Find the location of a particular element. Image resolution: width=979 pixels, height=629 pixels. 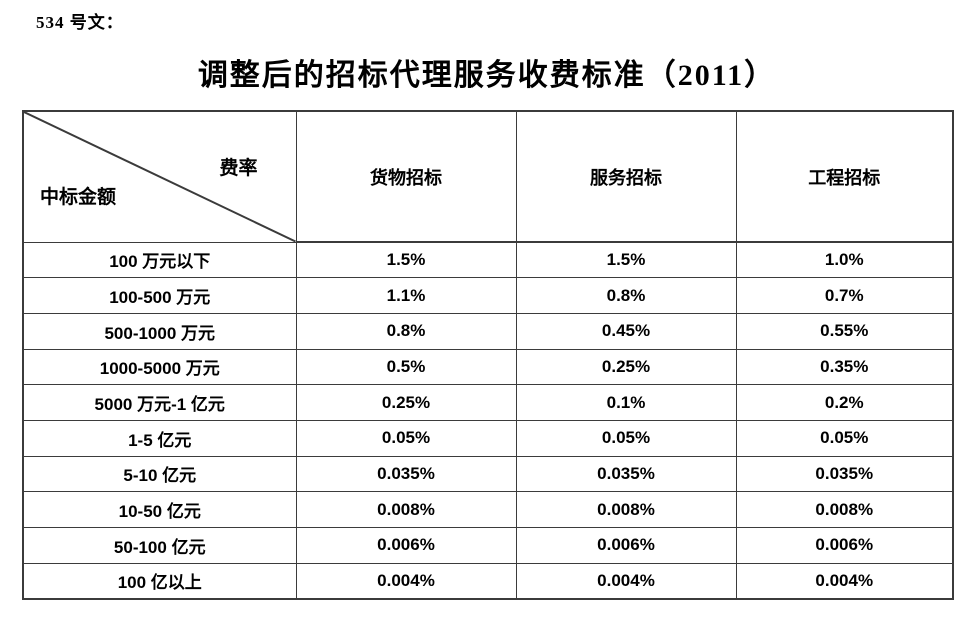

table-row: 500-1000 万元 0.8% 0.45% 0.55% is located at coordinates (488, 331).